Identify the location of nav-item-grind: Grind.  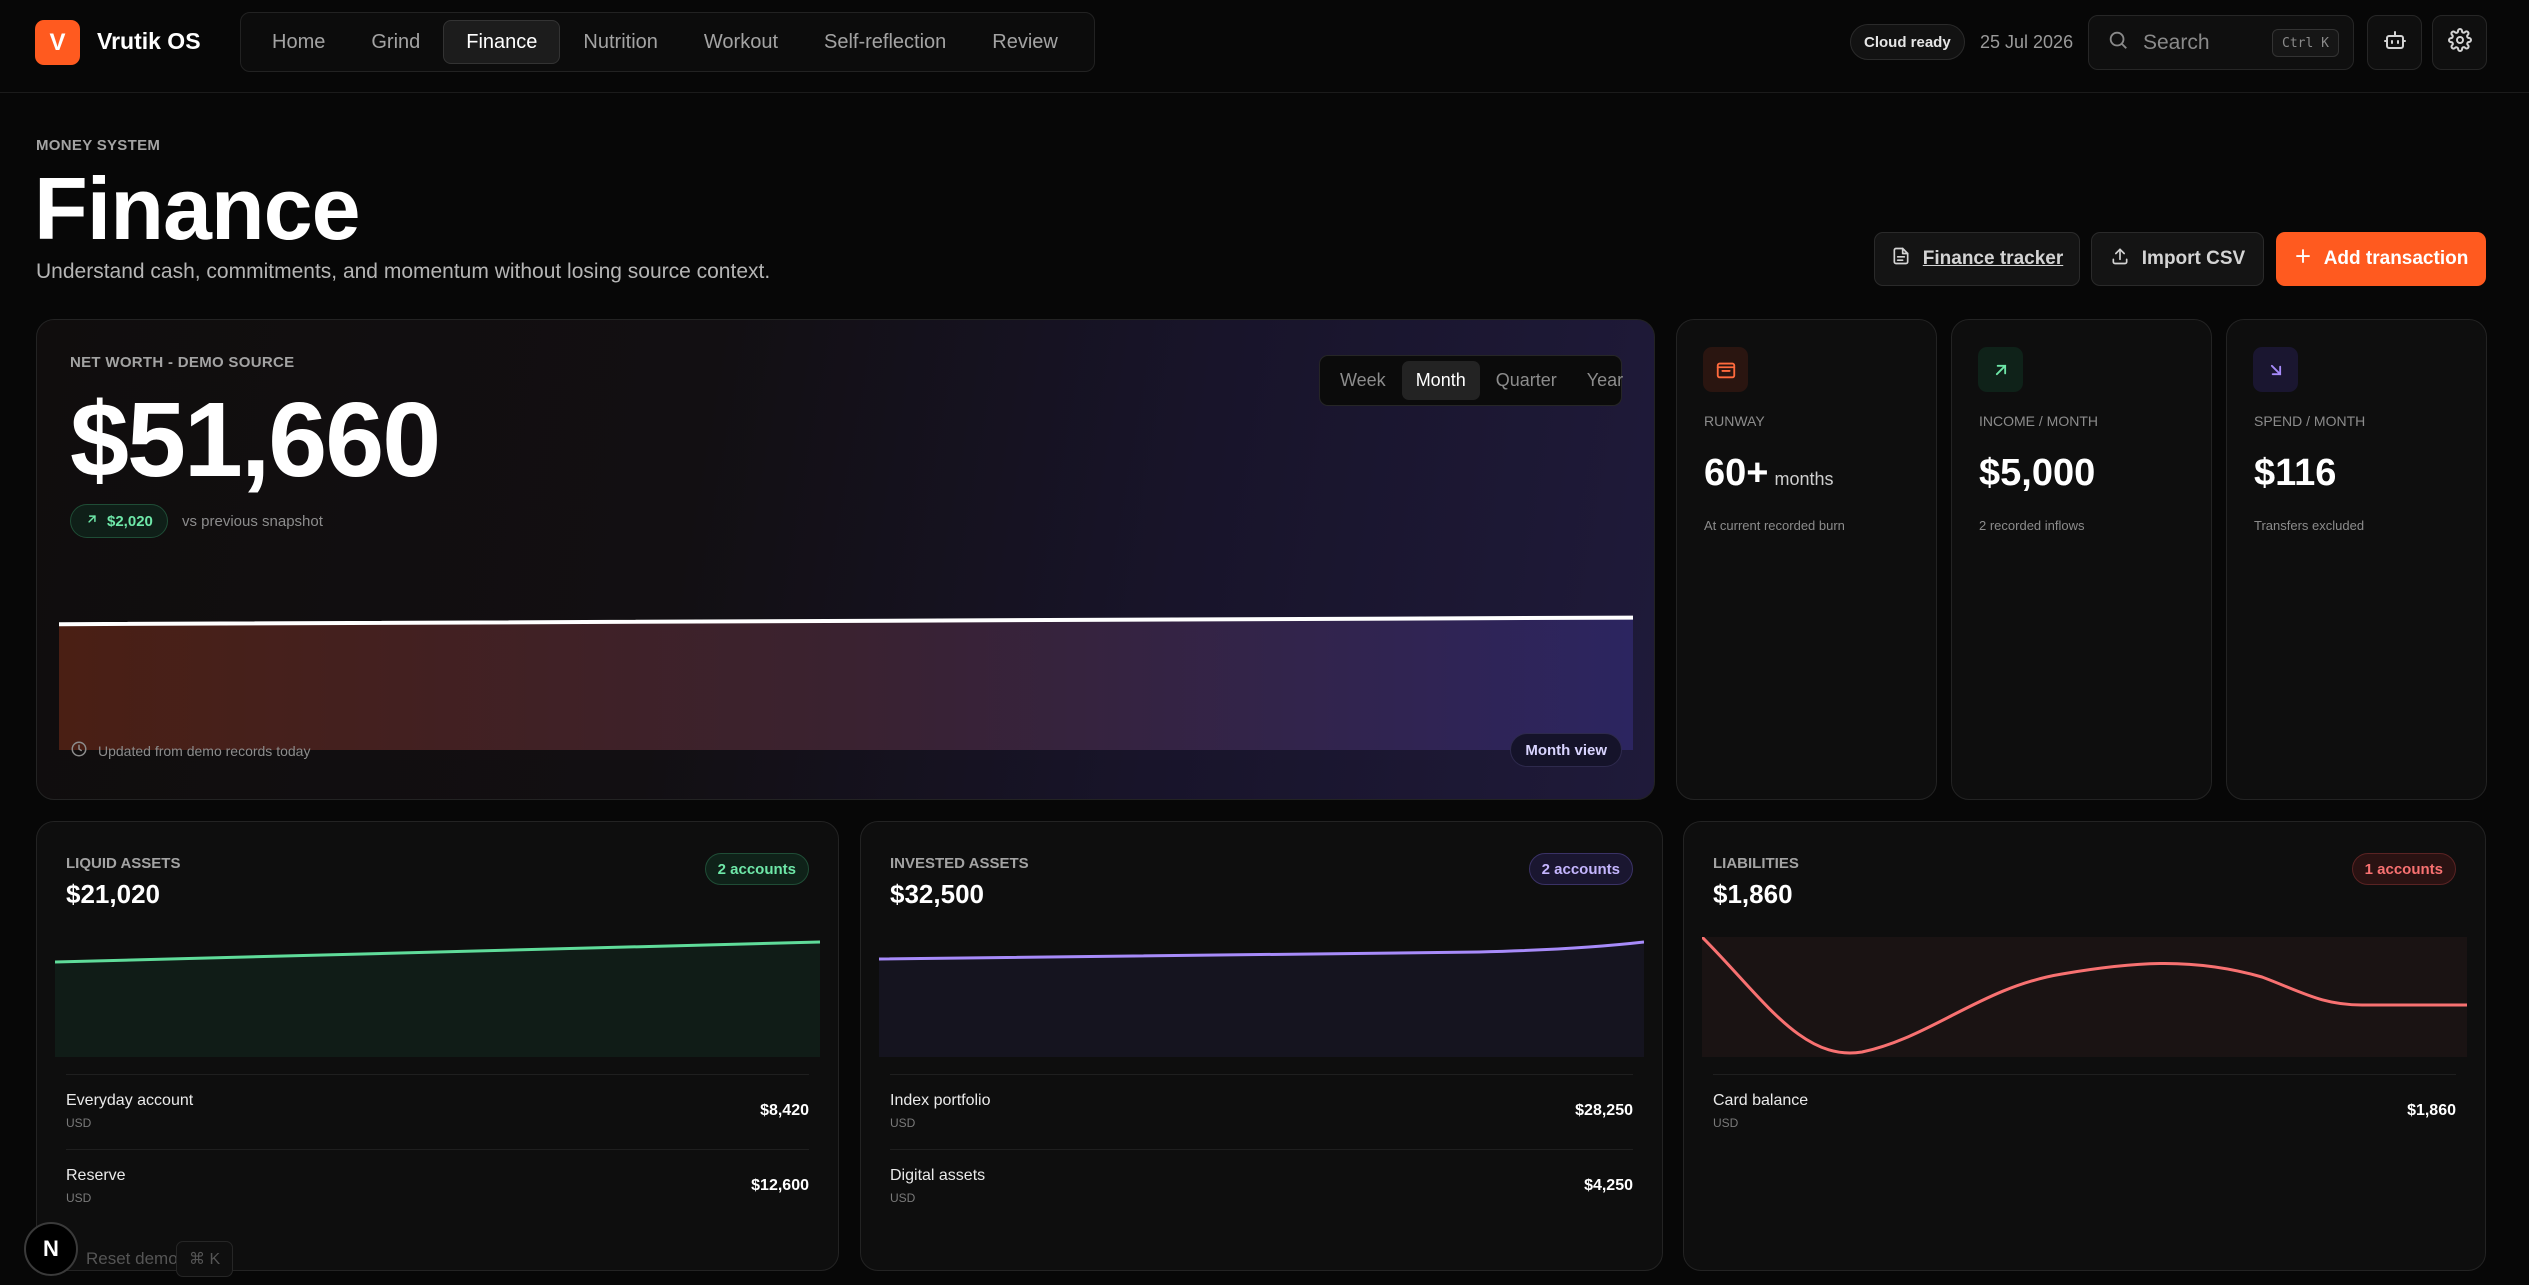
(396, 41).